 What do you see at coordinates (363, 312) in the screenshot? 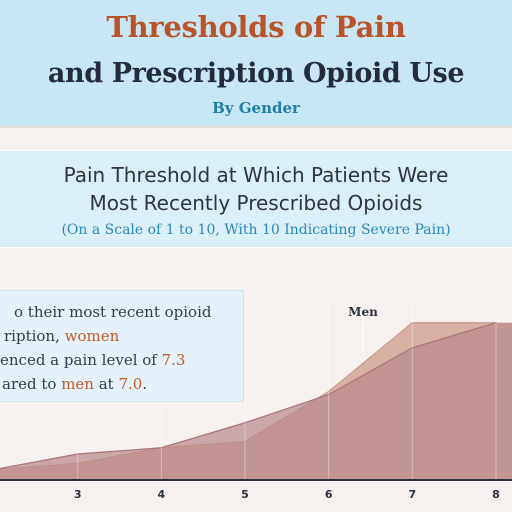
I see `legend-label-men: Men` at bounding box center [363, 312].